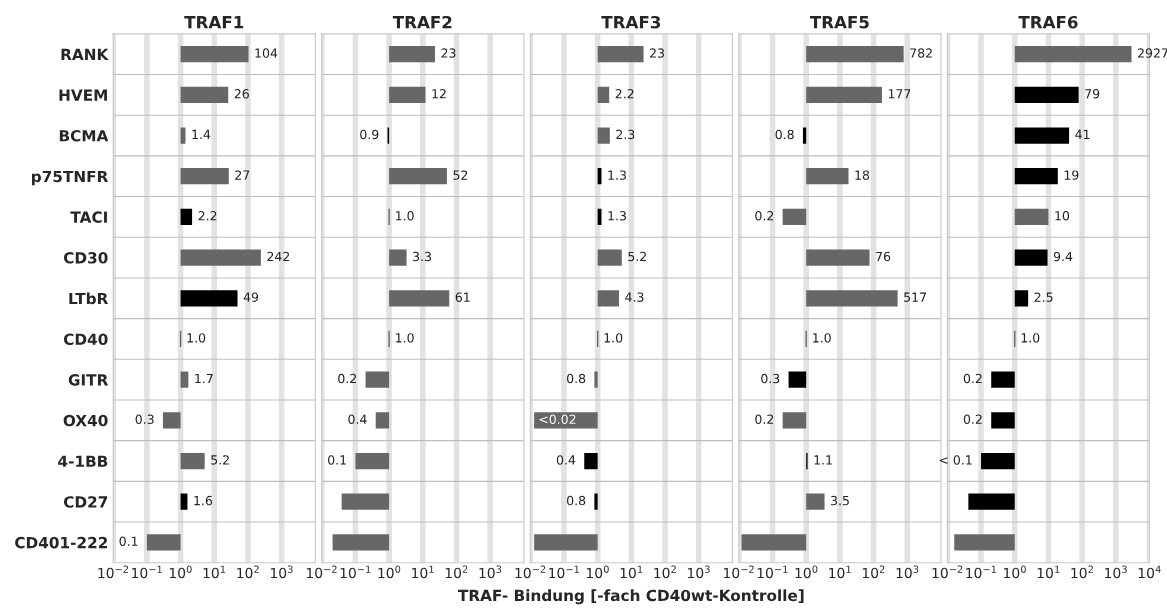 This screenshot has height=615, width=1167. Describe the element at coordinates (83, 461) in the screenshot. I see `y-tick-label: 4-1BB` at that location.